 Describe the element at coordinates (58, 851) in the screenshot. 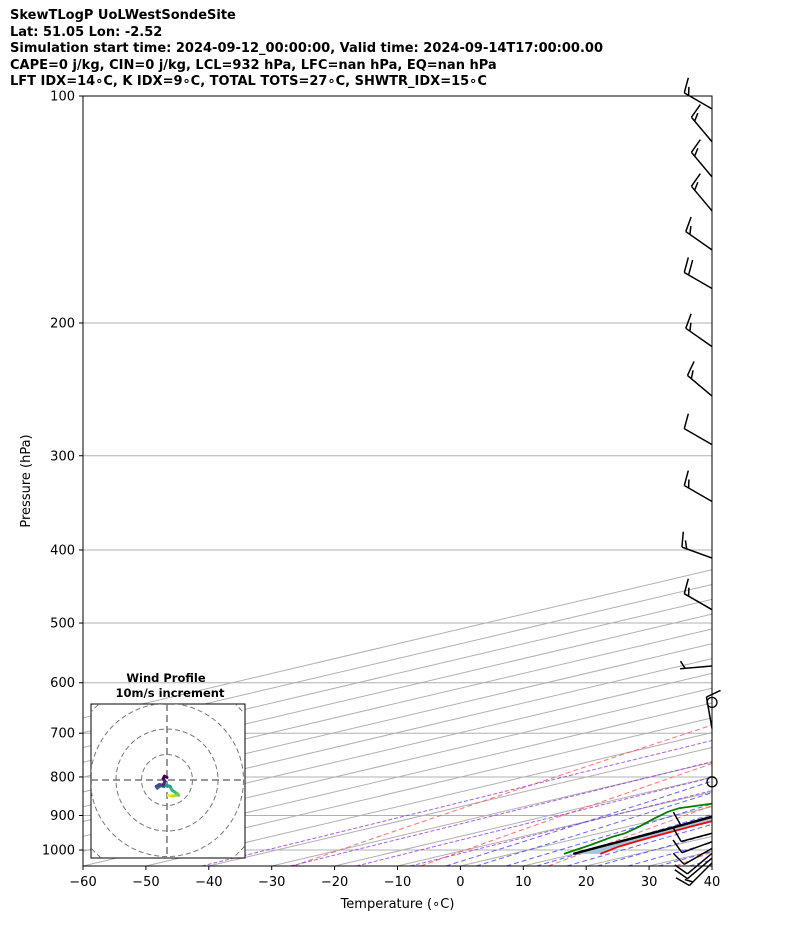

I see `y-tick-label: 1000` at that location.